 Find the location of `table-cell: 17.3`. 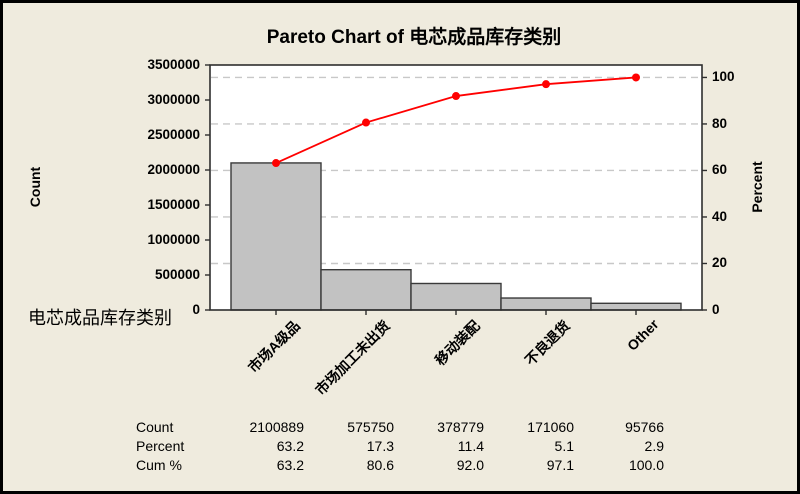

table-cell: 17.3 is located at coordinates (380, 446).